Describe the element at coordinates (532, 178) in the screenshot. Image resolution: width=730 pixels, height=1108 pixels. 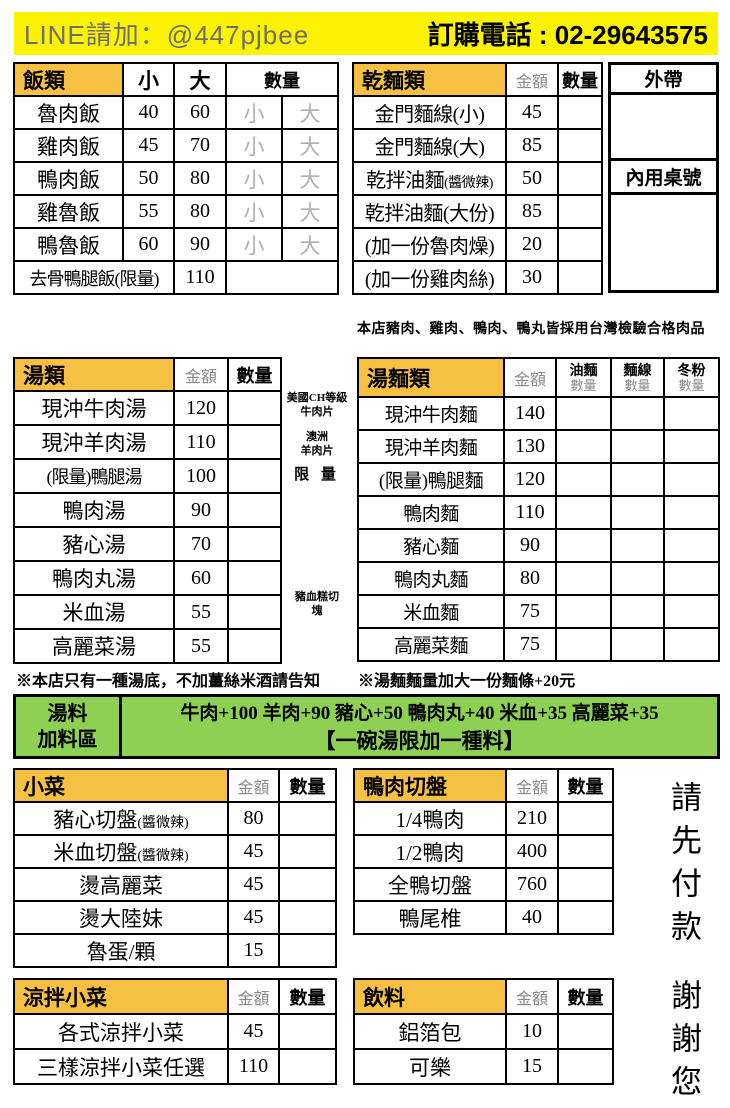
I see `item-price: 50` at that location.